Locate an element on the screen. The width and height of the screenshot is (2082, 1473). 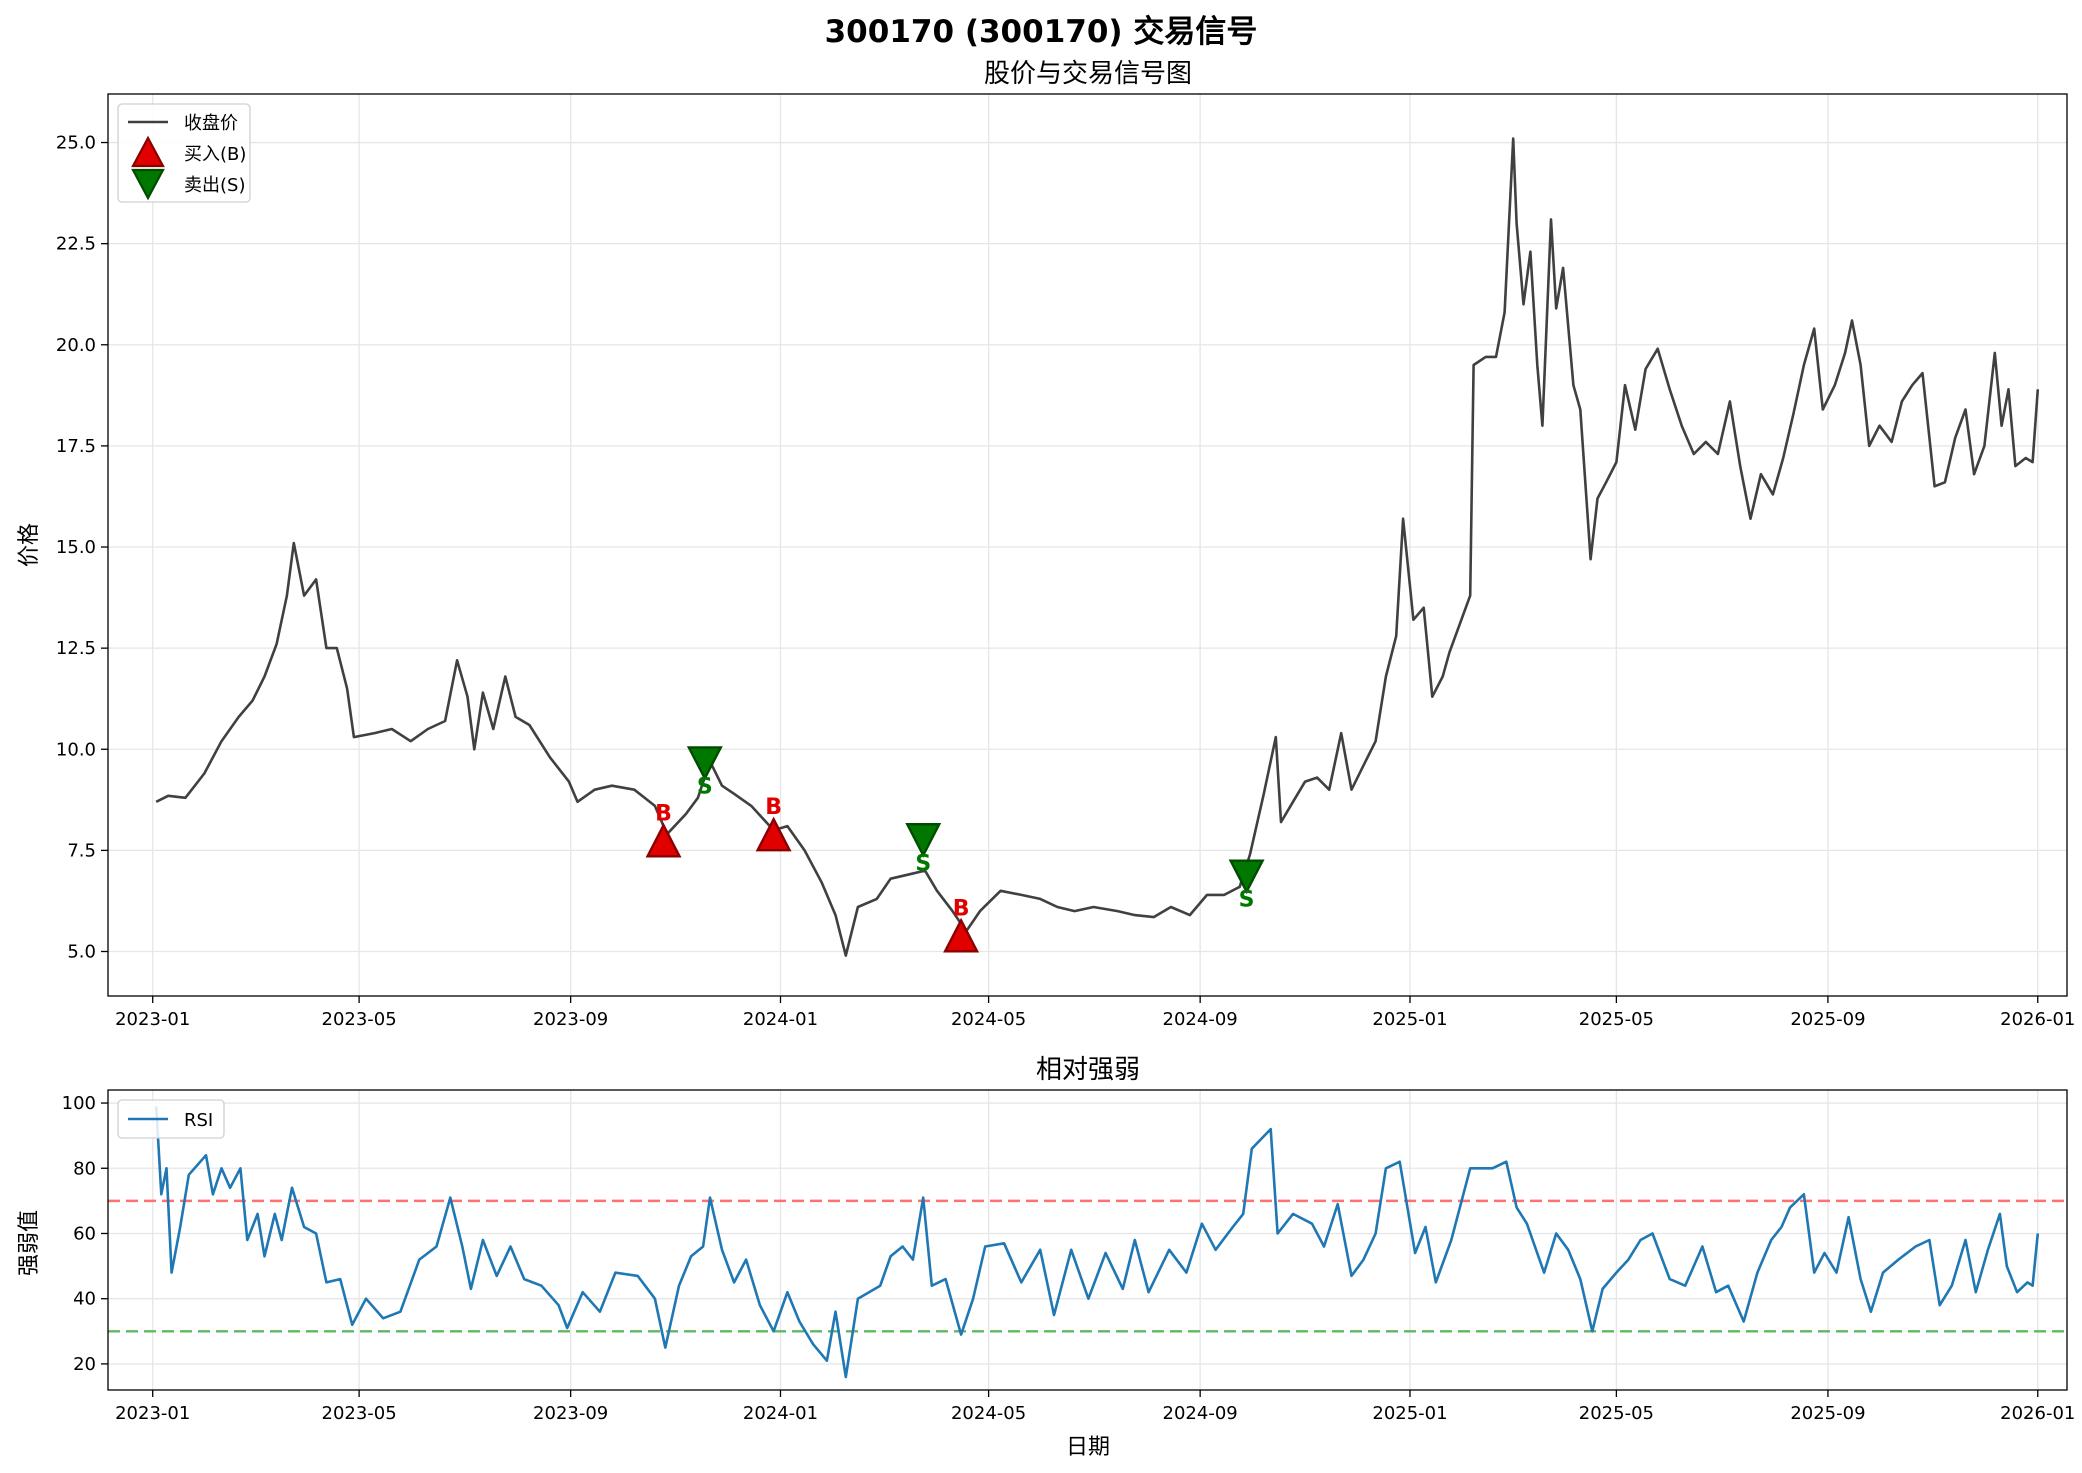
price-panel-title: 股价与交易信号图 is located at coordinates (1088, 74).